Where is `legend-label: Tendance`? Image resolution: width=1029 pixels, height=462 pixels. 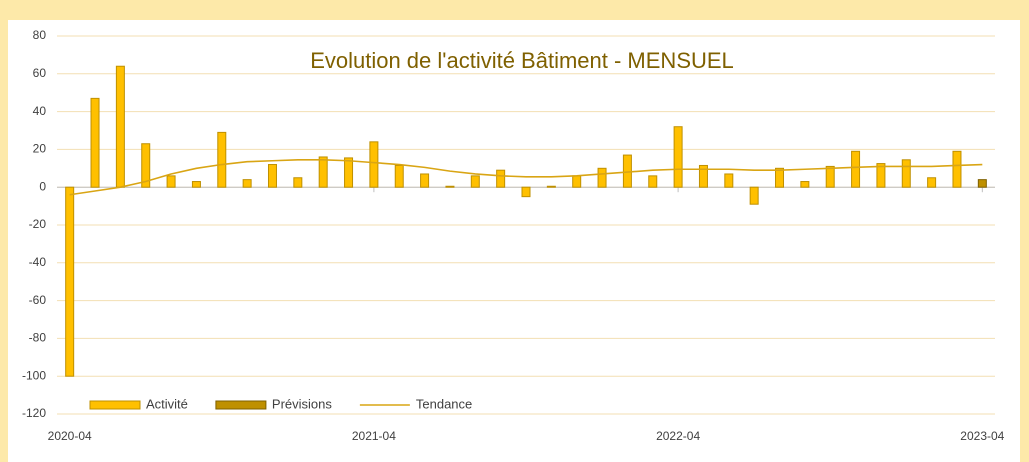 legend-label: Tendance is located at coordinates (444, 403).